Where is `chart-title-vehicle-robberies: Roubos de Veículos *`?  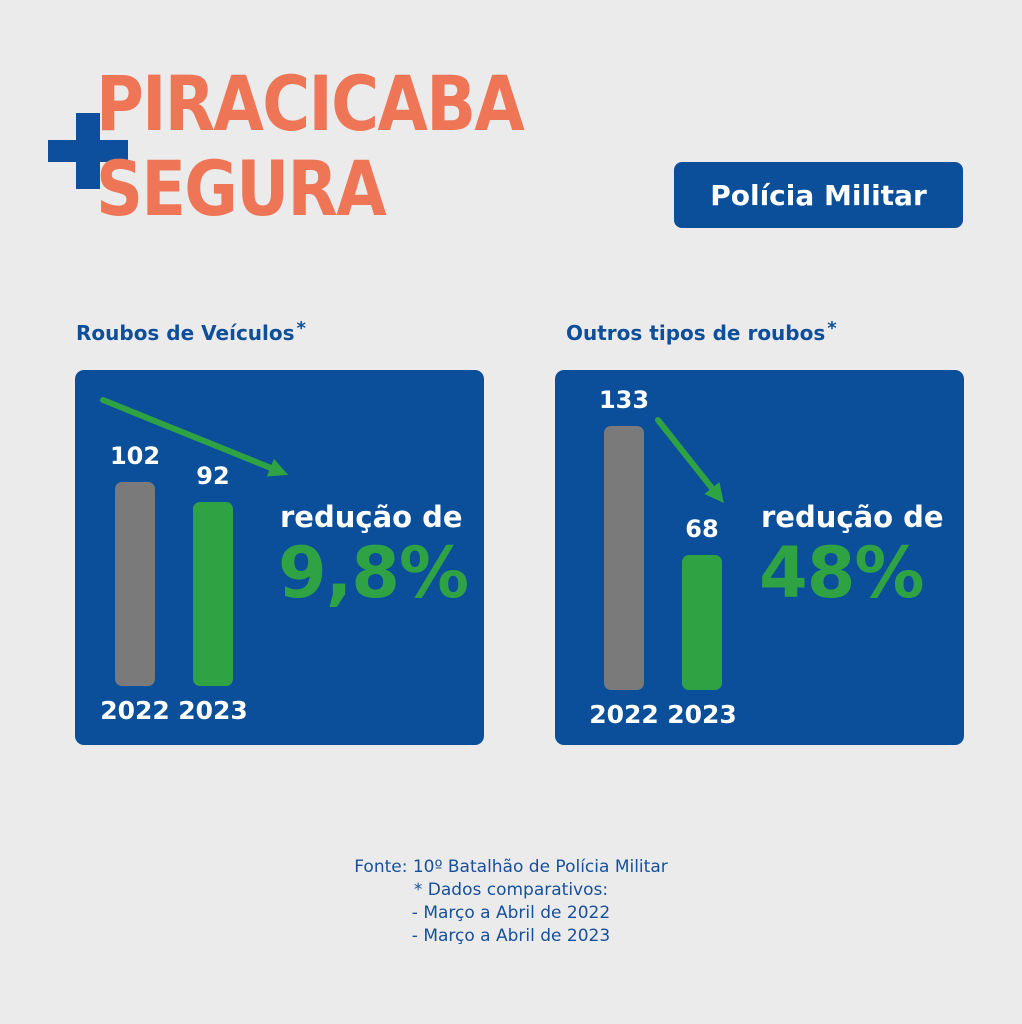
chart-title-vehicle-robberies: Roubos de Veículos * is located at coordinates (191, 331).